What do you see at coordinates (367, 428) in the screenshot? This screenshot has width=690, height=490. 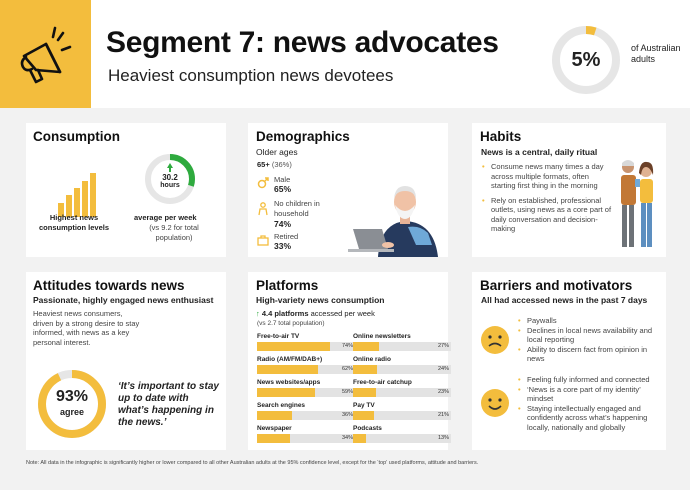 I see `platform-label: Podcasts` at bounding box center [367, 428].